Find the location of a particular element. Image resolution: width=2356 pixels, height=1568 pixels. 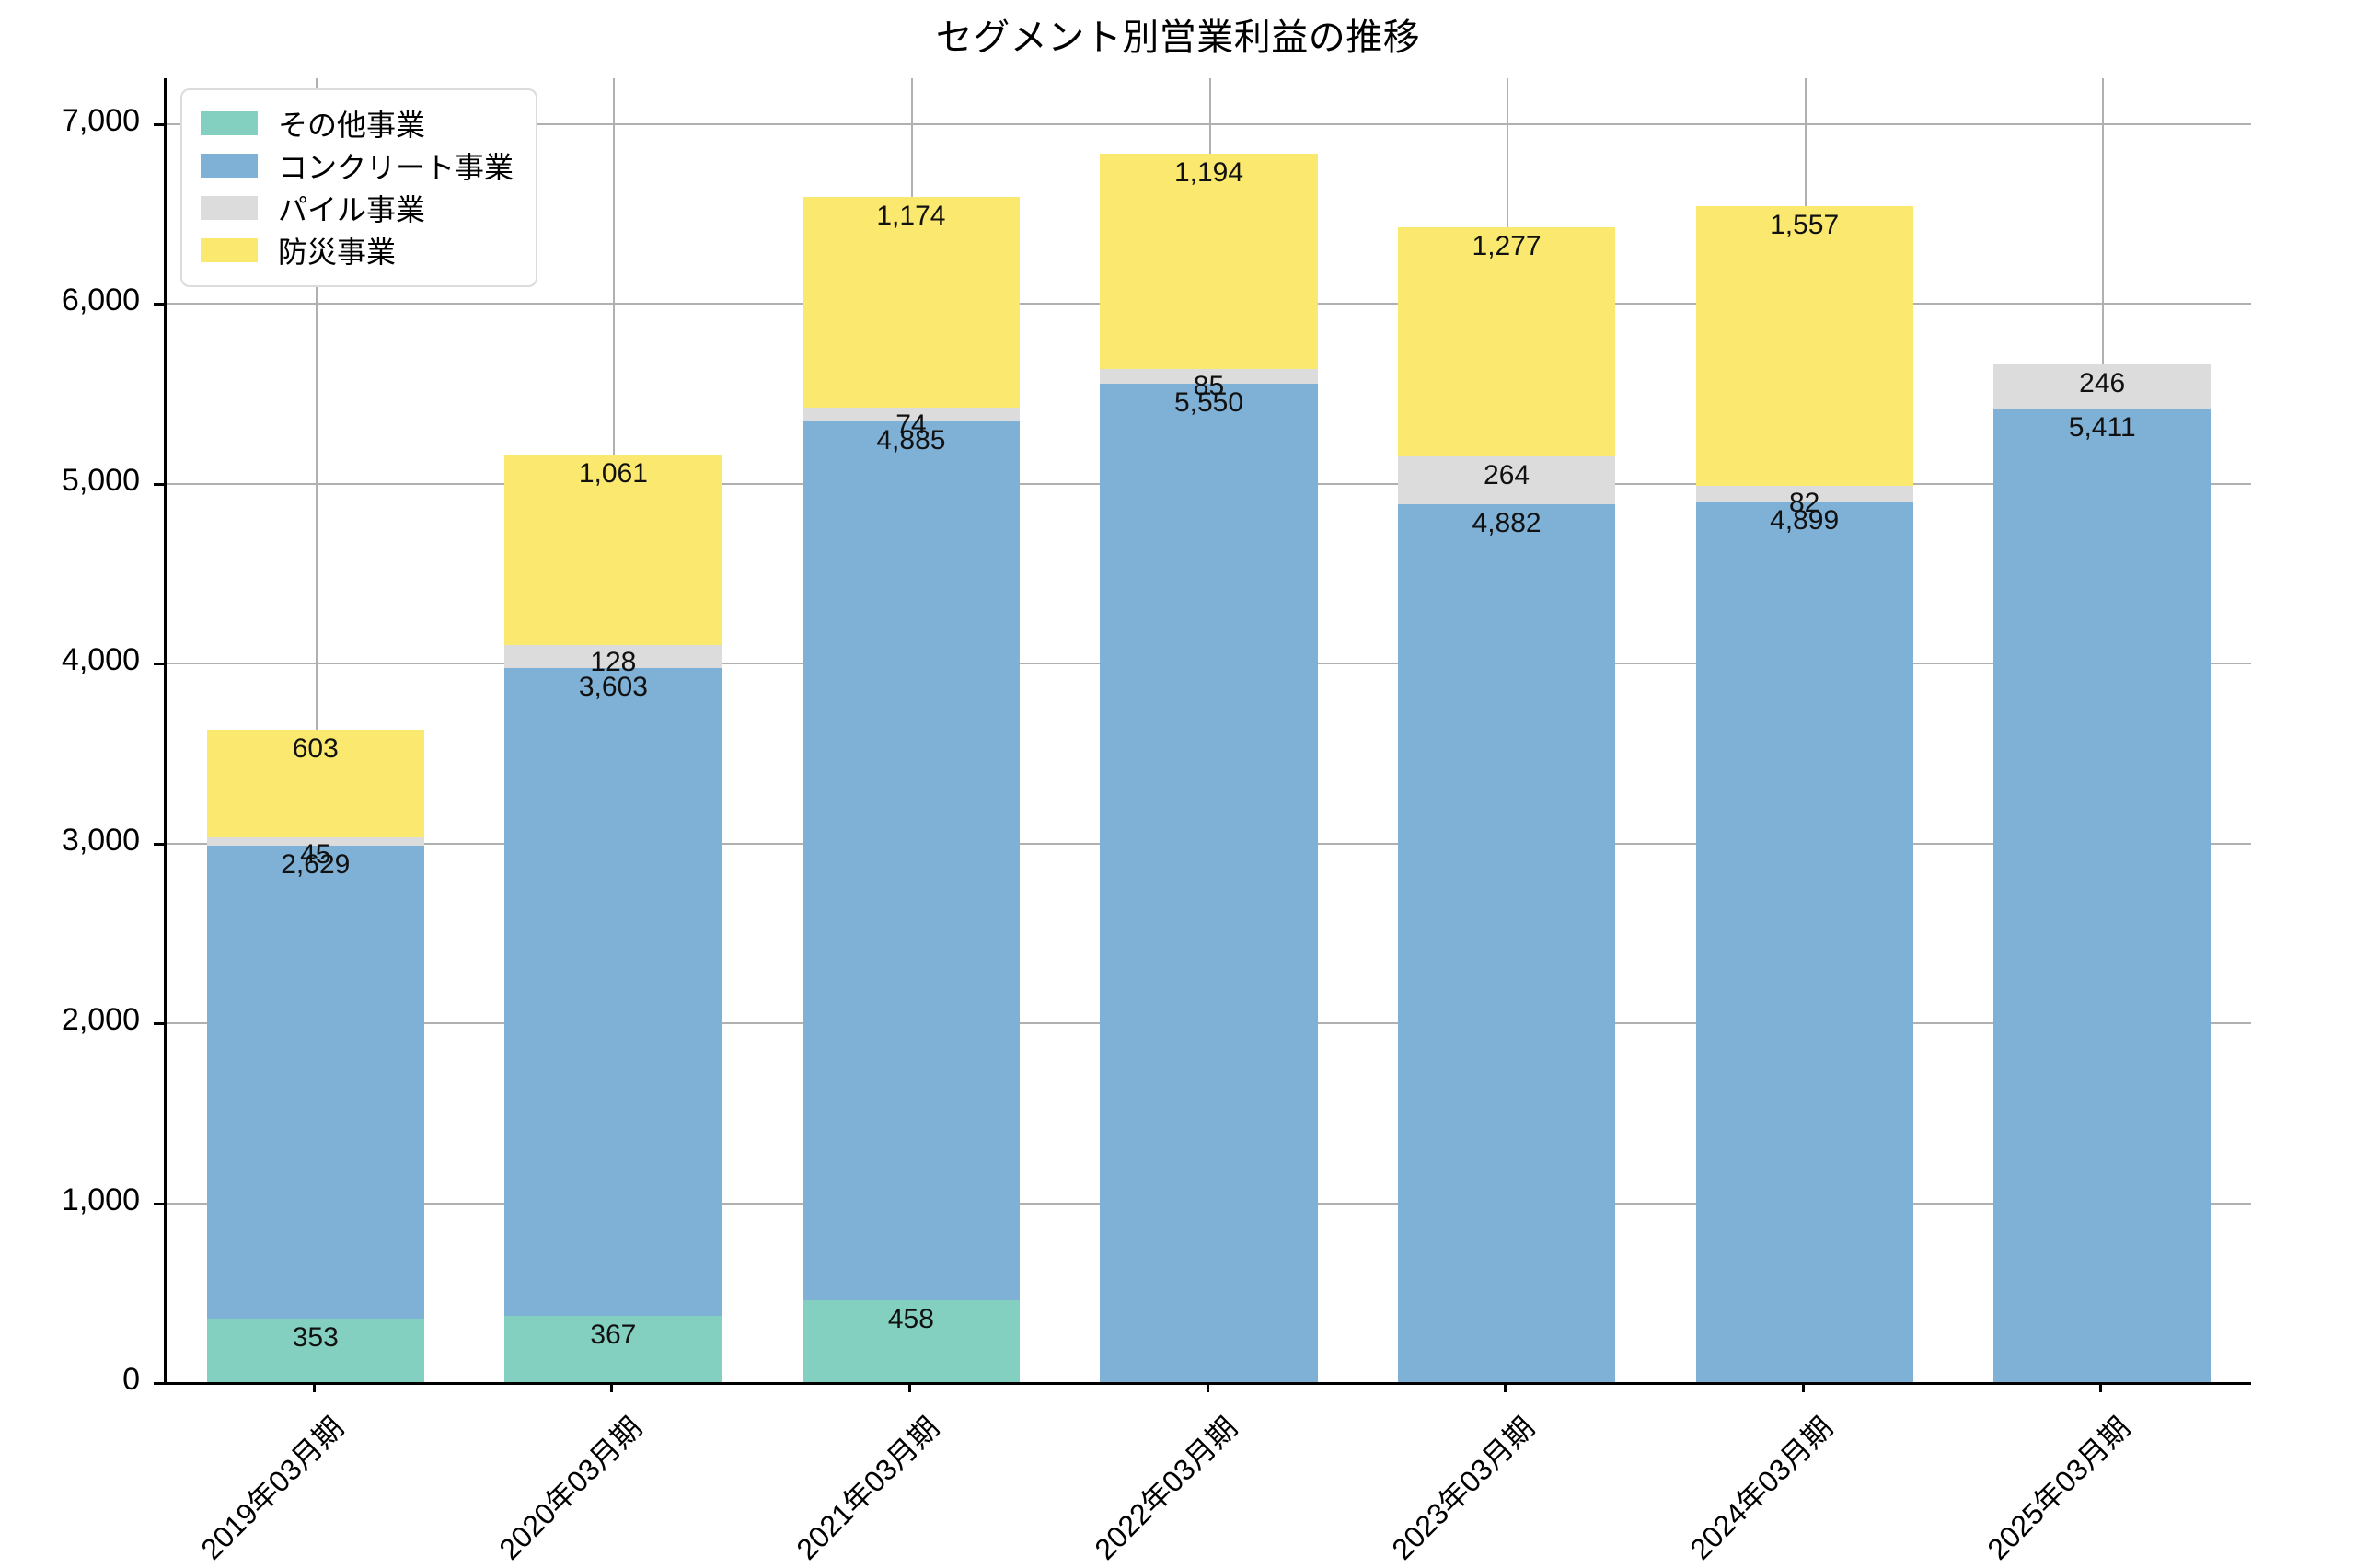

y-tick-label: 1,000 is located at coordinates (100, 1199).